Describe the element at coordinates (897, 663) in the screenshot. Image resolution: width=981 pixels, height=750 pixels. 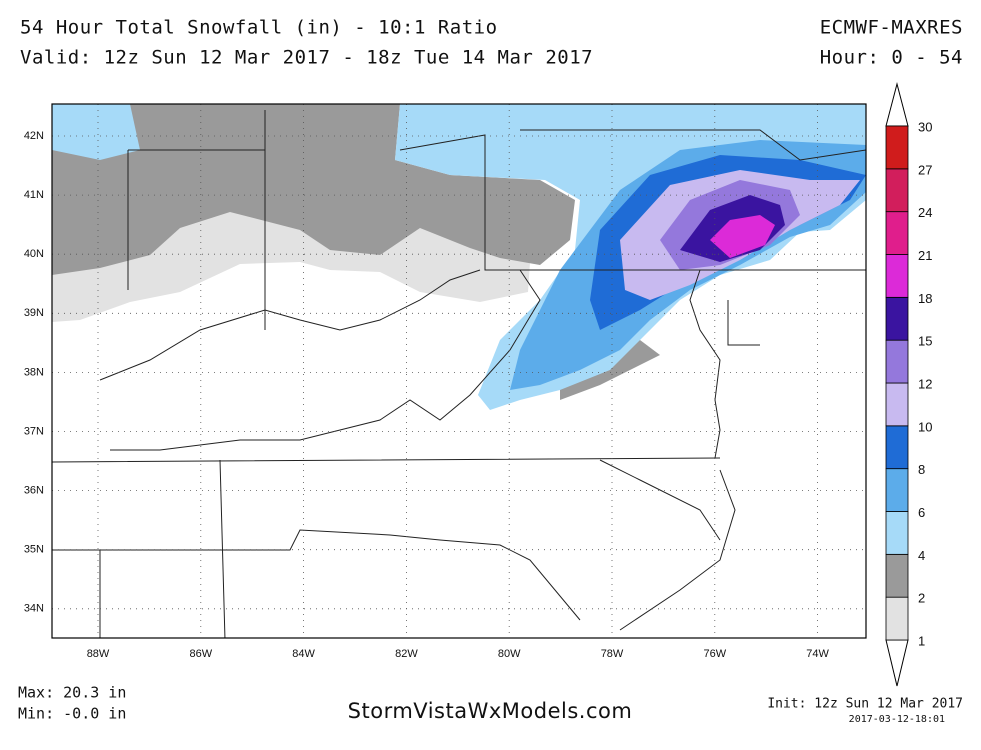
I see `colorbar-bottom-arrow` at that location.